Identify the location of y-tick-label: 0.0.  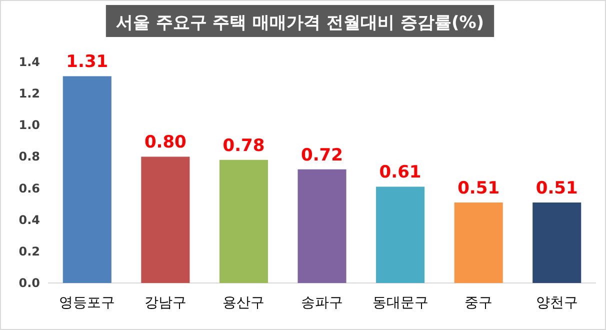
(29, 283).